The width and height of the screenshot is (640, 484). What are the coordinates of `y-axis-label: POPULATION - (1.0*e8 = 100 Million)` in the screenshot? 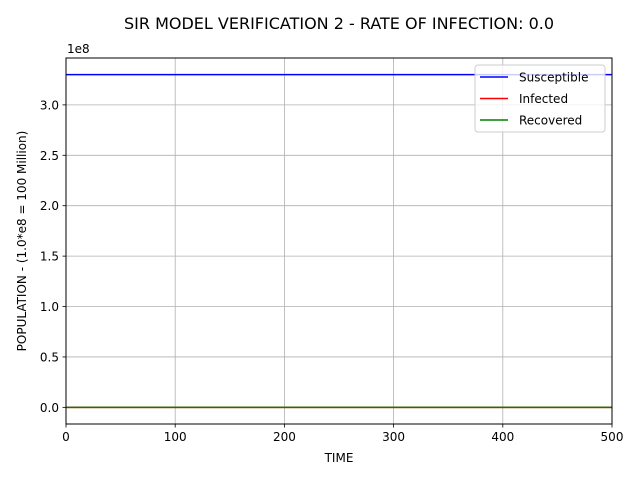 It's located at (22, 241).